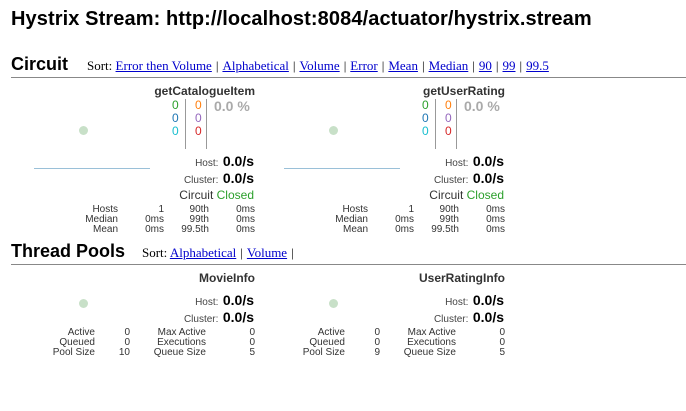 Image resolution: width=686 pixels, height=411 pixels. Describe the element at coordinates (348, 77) in the screenshot. I see `circuit-divider` at that location.